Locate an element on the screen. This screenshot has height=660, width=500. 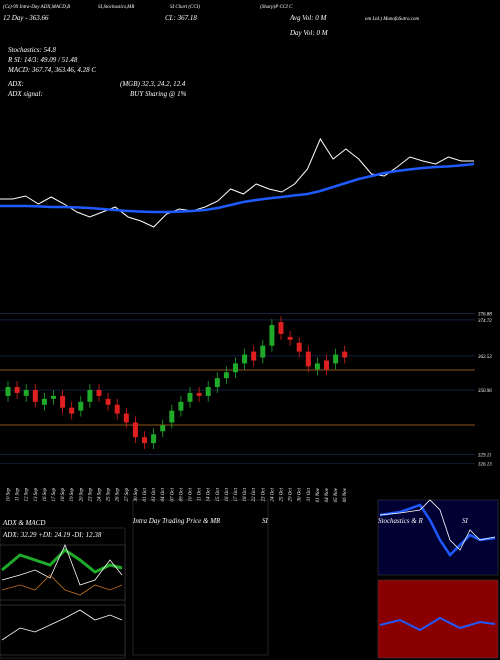
hdr: Day Vol: 0 M is located at coordinates (309, 33).